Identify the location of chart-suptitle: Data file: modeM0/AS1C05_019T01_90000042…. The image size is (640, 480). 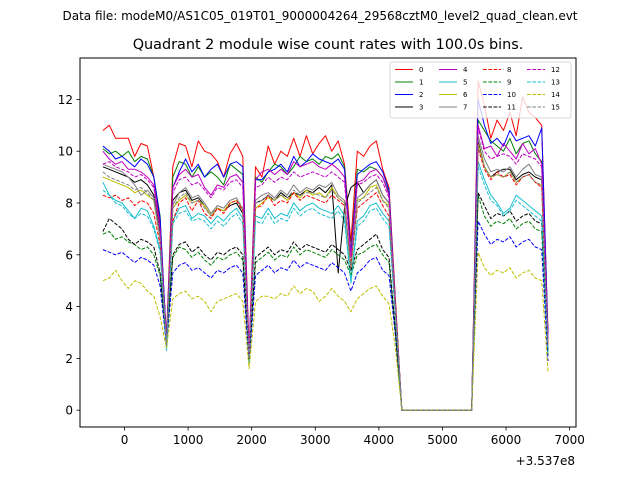
(319, 16).